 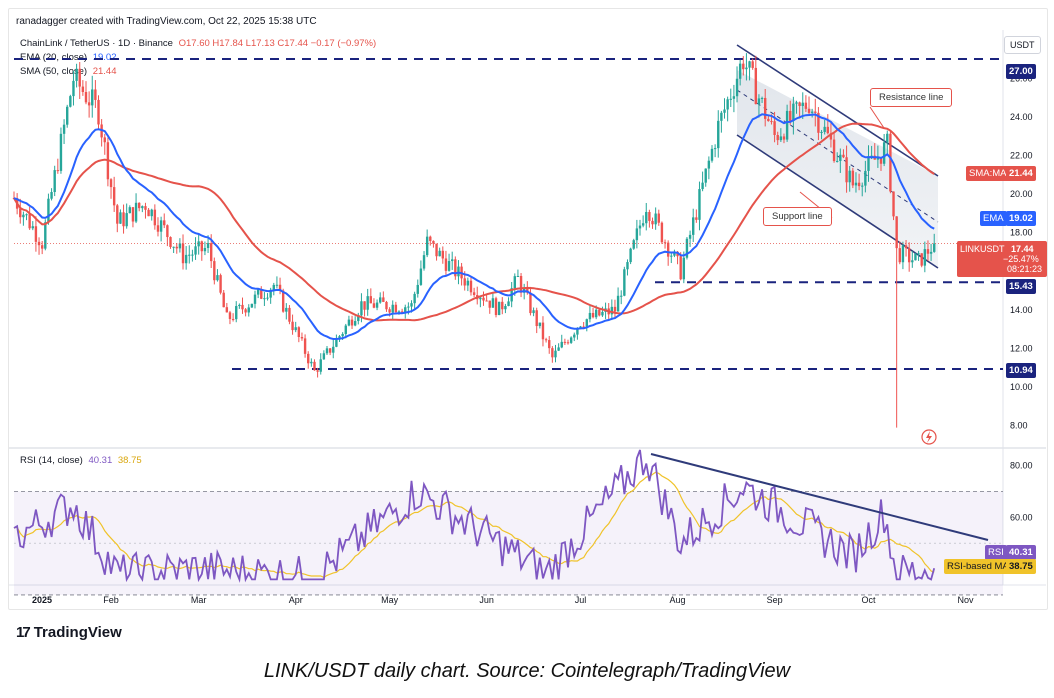 What do you see at coordinates (797, 216) in the screenshot?
I see `support-annotation: Support line` at bounding box center [797, 216].